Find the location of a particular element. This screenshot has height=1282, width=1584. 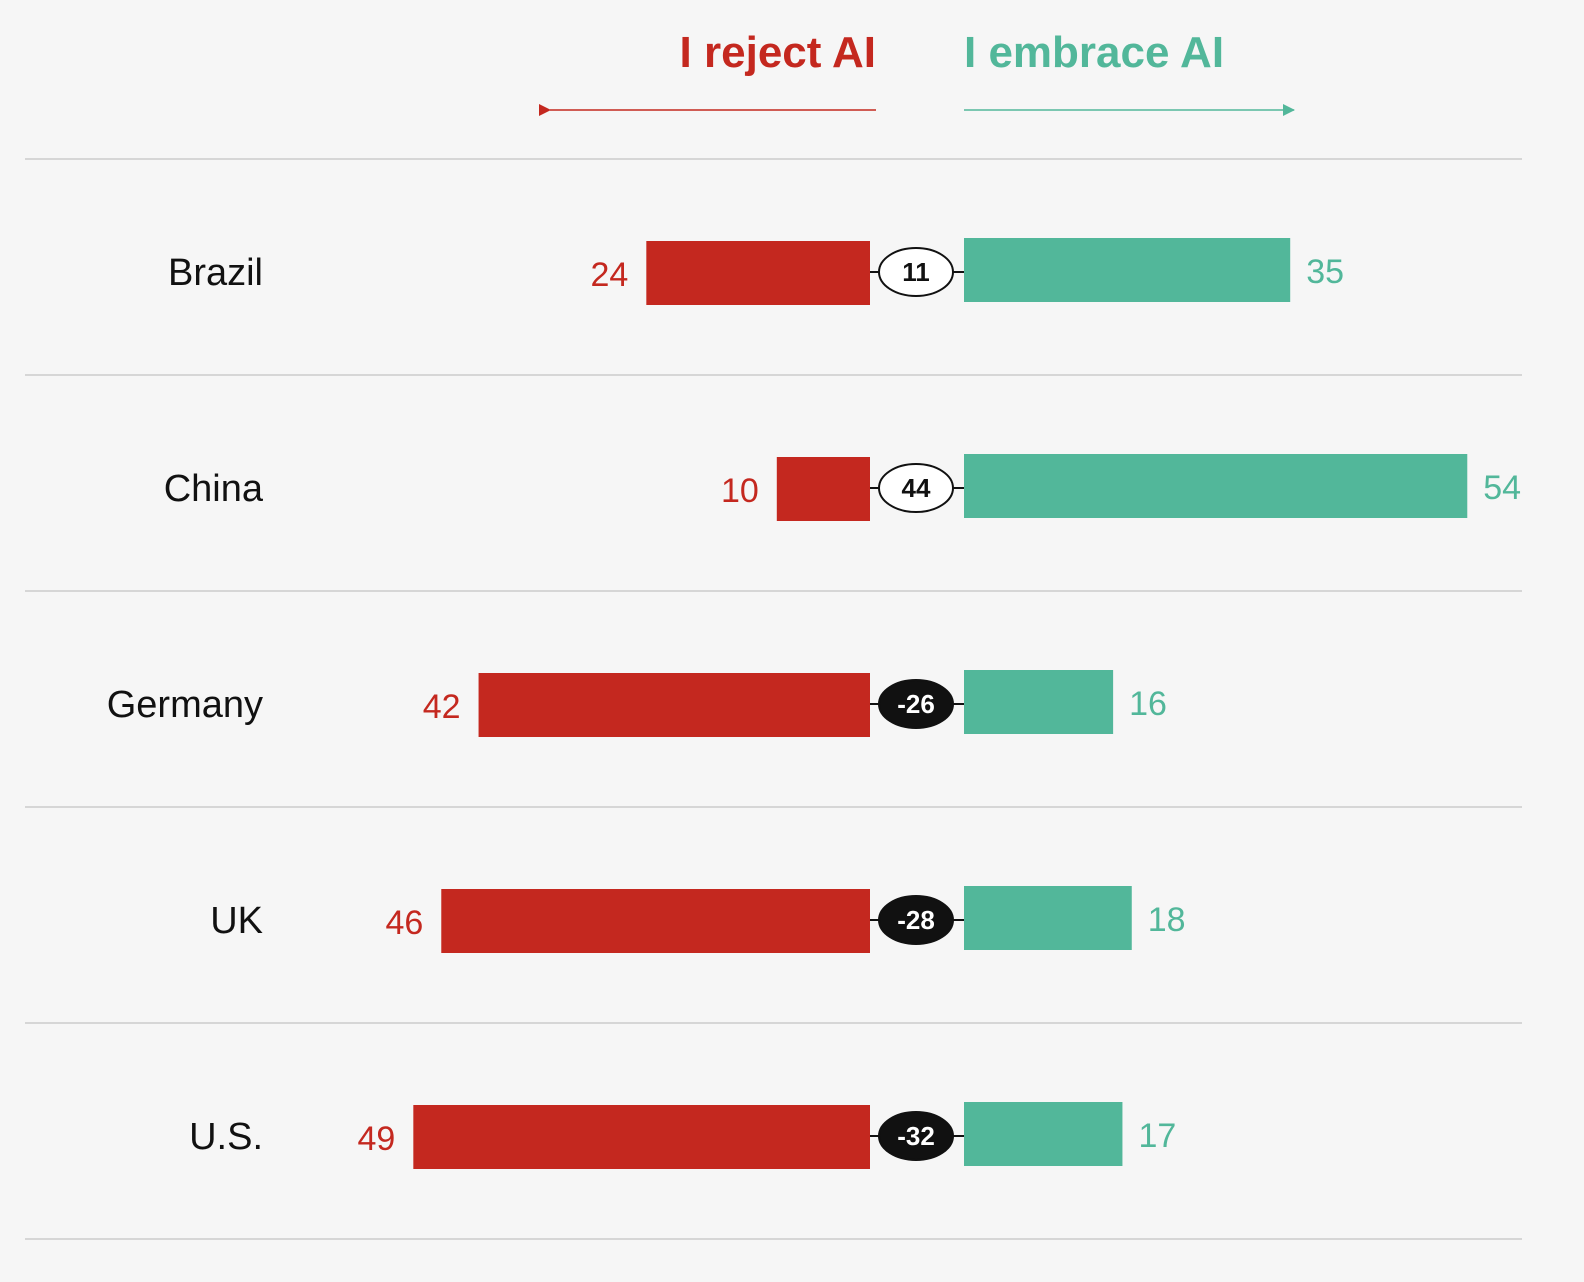

reject-value-label: 49 is located at coordinates (376, 1139).